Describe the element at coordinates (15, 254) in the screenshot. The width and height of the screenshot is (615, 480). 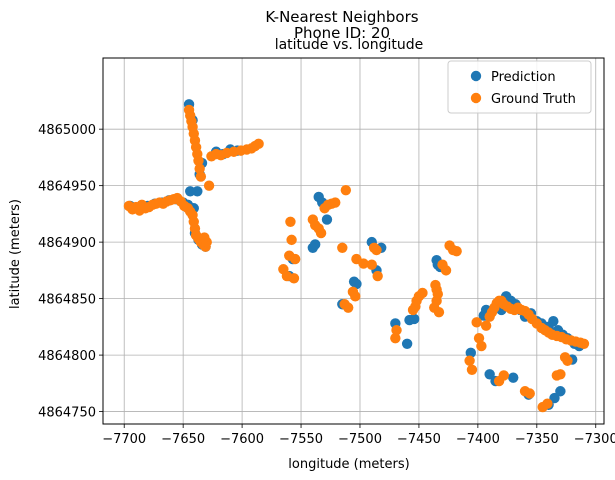
I see `y-axis-label: latitude (meters)` at that location.